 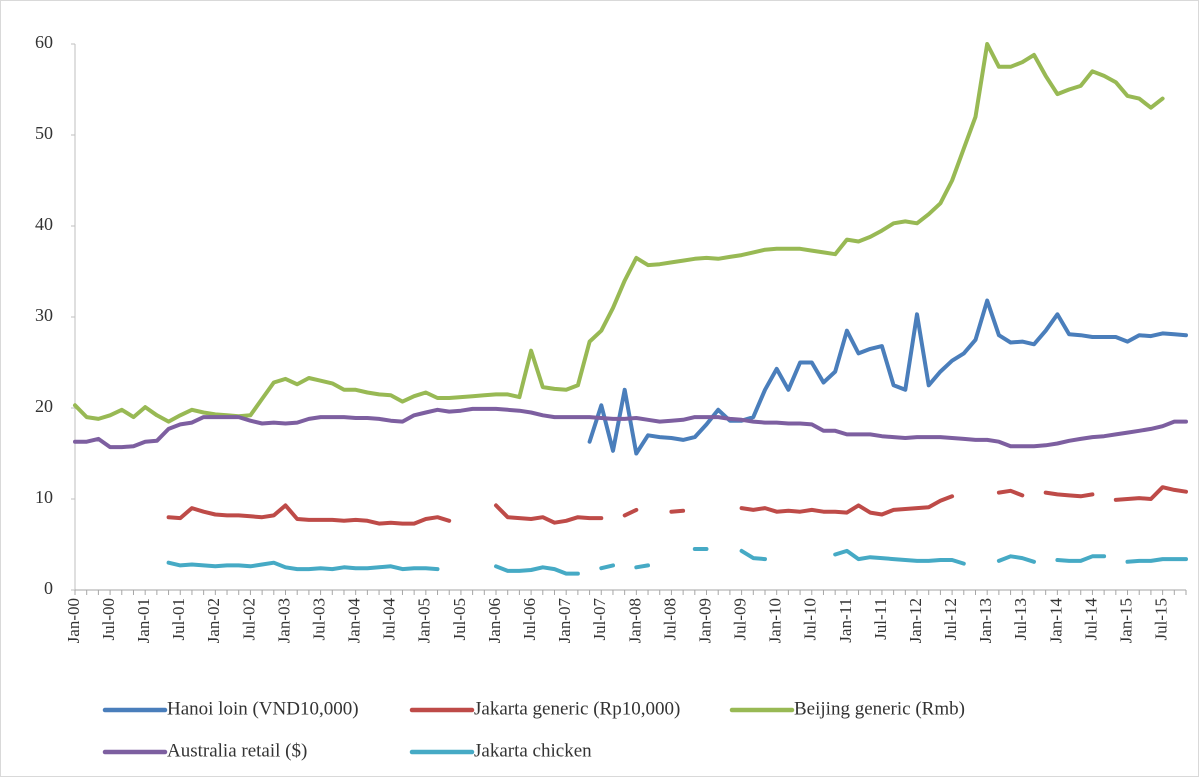 I want to click on x-tick-label: Jan-07, so click(x=564, y=621).